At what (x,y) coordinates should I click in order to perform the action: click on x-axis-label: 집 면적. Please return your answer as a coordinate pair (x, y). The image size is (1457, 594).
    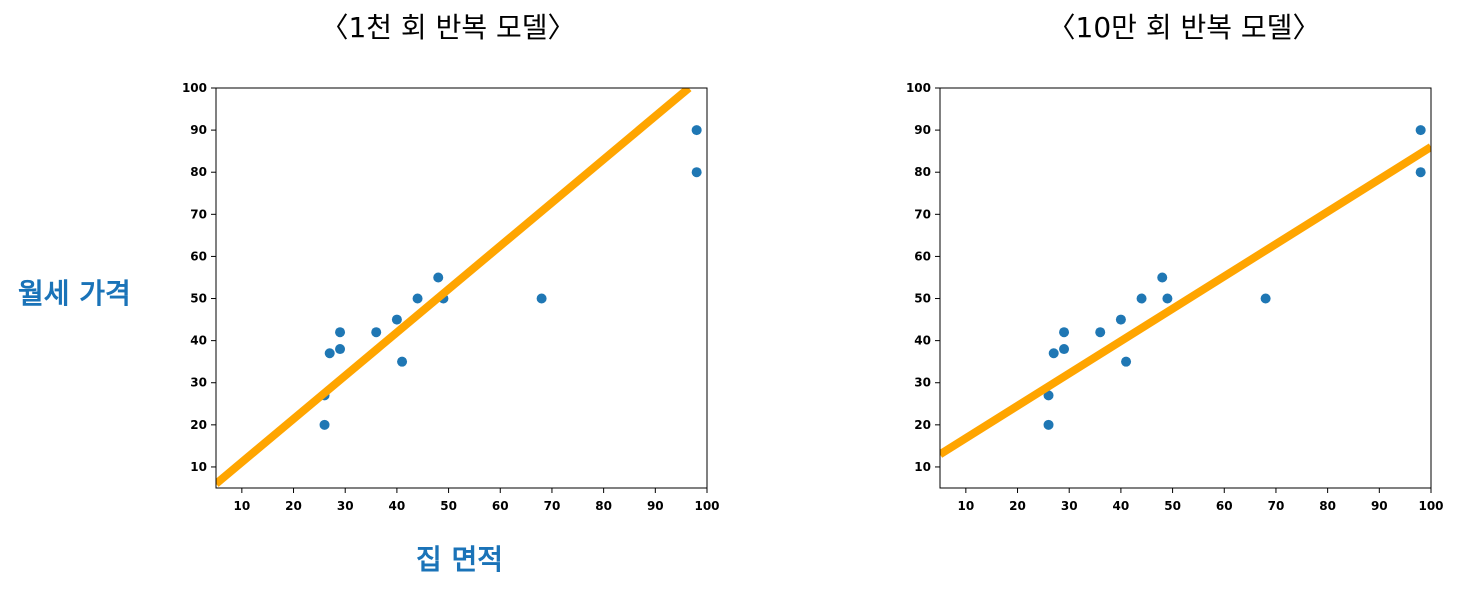
    Looking at the image, I should click on (460, 559).